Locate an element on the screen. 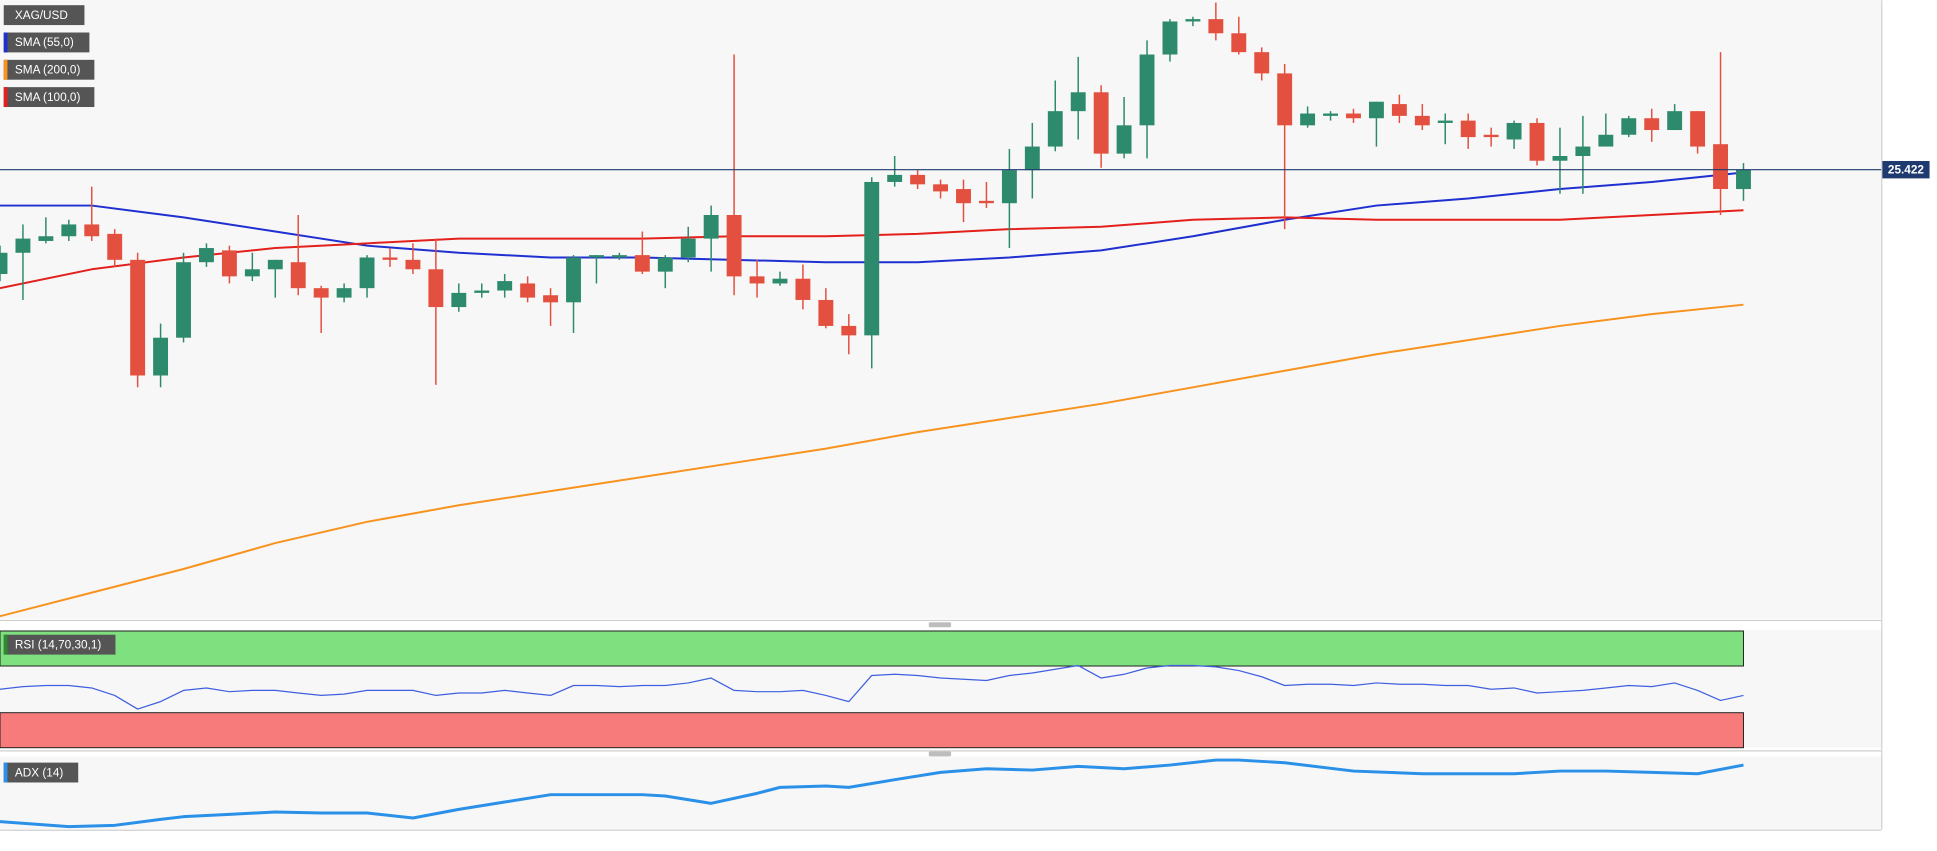  legend-label: XAG/USD is located at coordinates (41, 15).